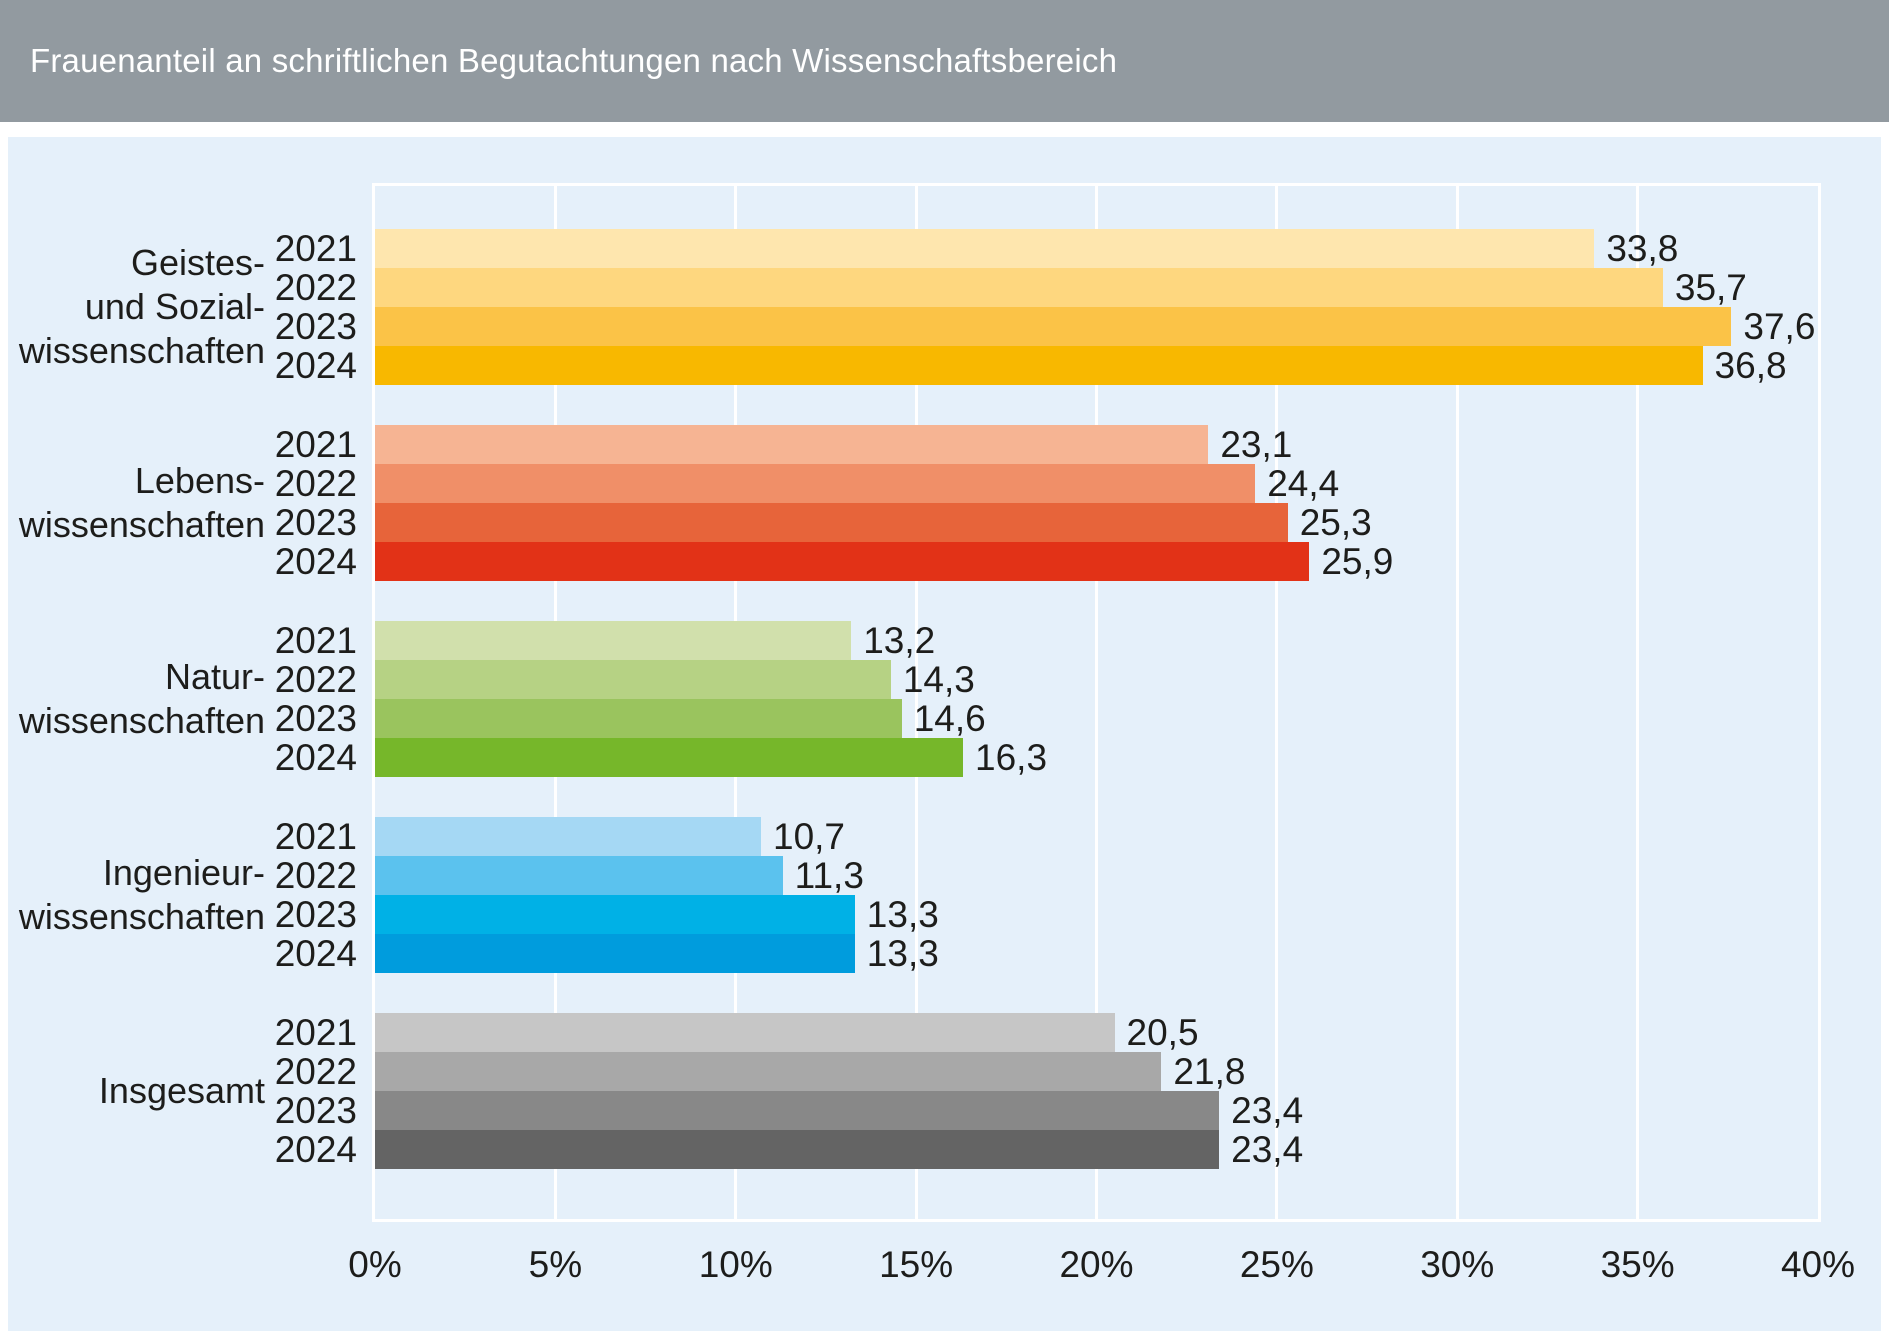  Describe the element at coordinates (253, 699) in the screenshot. I see `year-labels-naturwissenschaften: 2021 2022 2023 2024` at that location.